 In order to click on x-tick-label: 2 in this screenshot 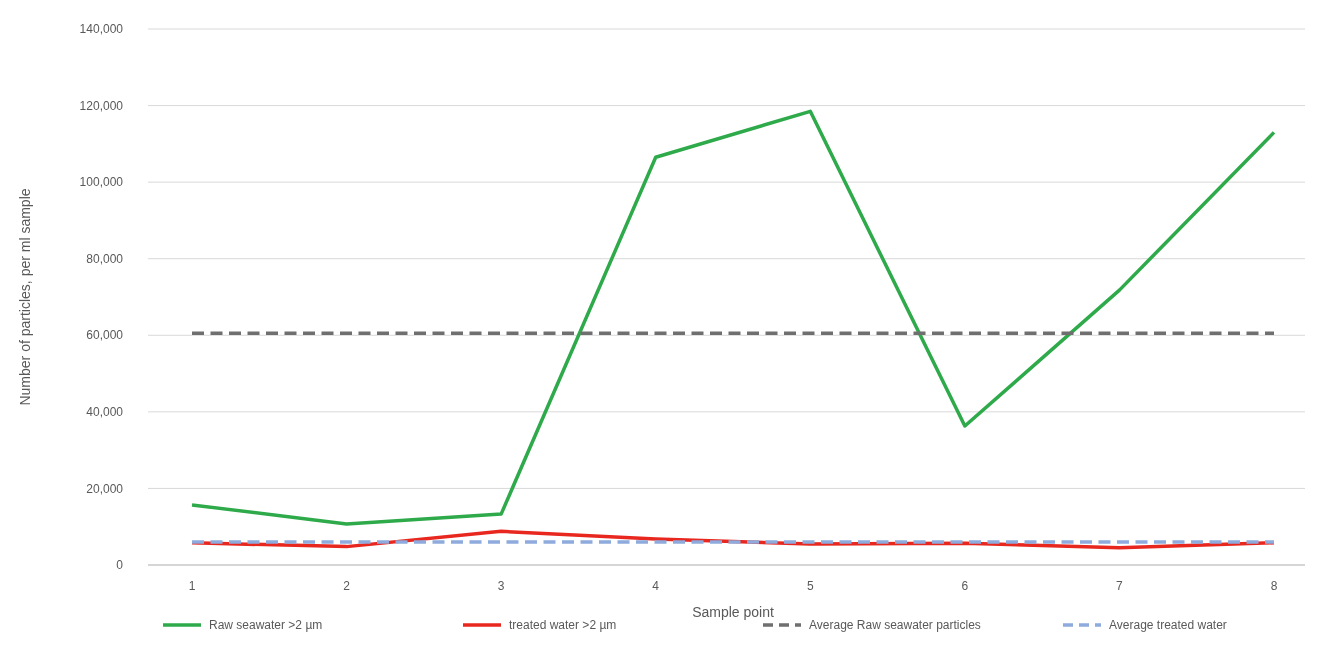, I will do `click(347, 586)`.